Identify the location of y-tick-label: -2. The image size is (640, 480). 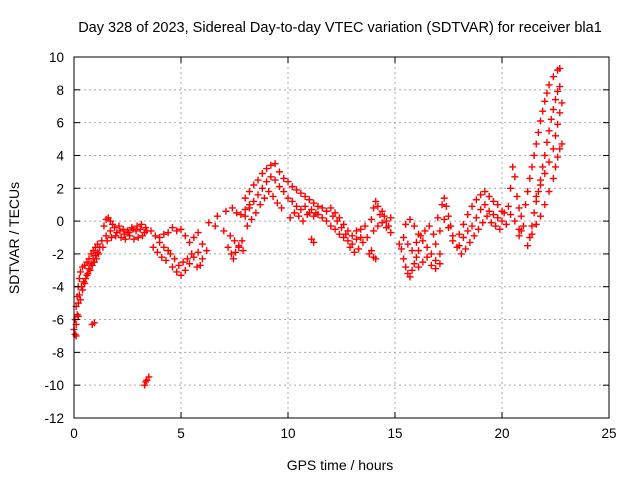
(58, 254).